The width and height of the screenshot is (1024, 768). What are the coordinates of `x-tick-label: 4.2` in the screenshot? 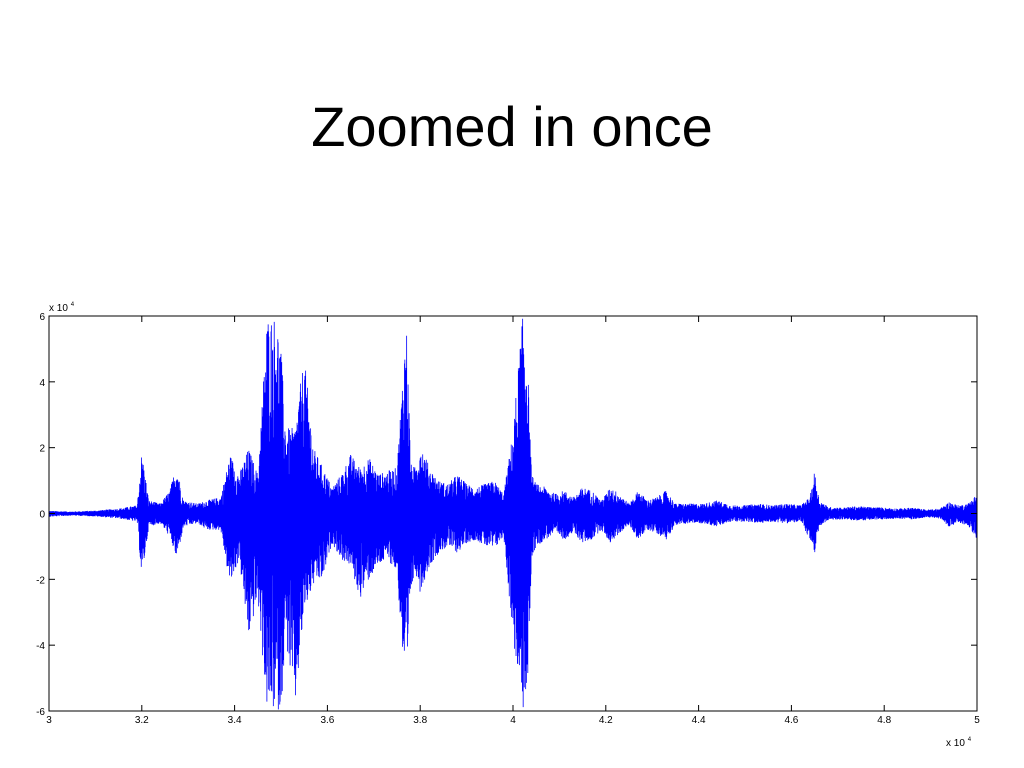 It's located at (606, 720).